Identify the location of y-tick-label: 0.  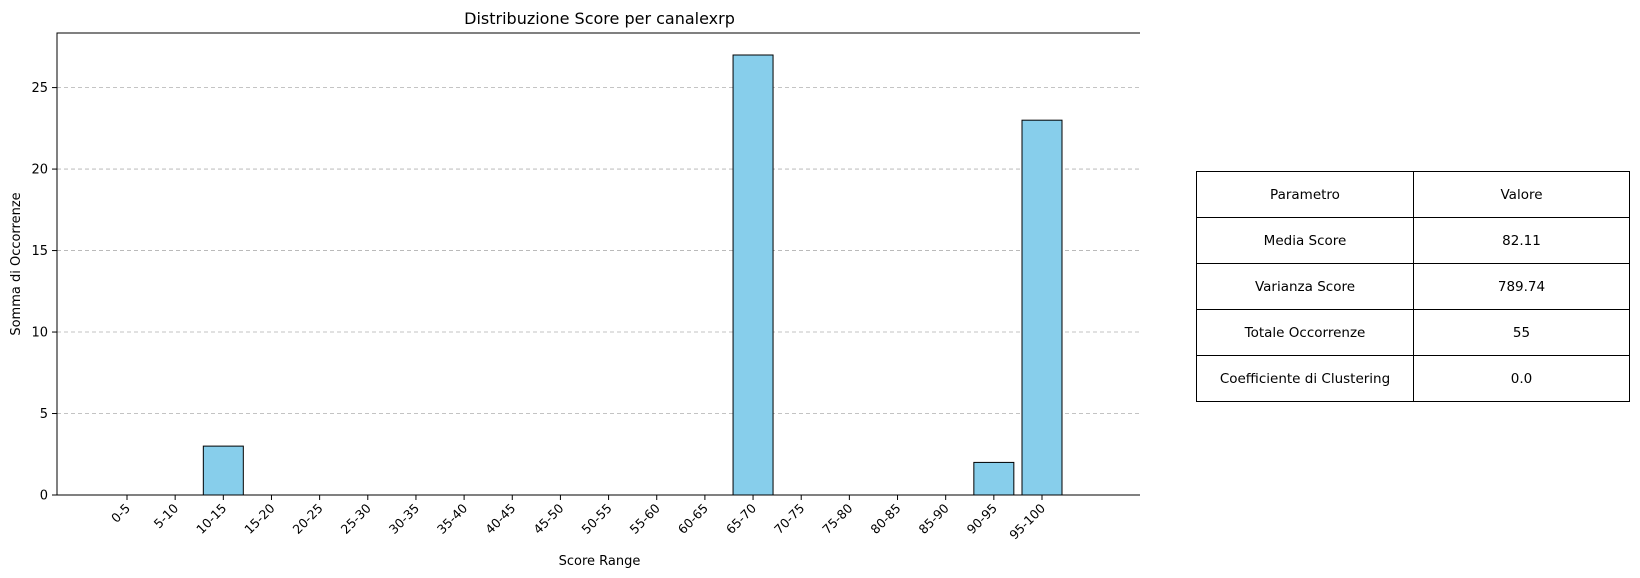
(44, 496).